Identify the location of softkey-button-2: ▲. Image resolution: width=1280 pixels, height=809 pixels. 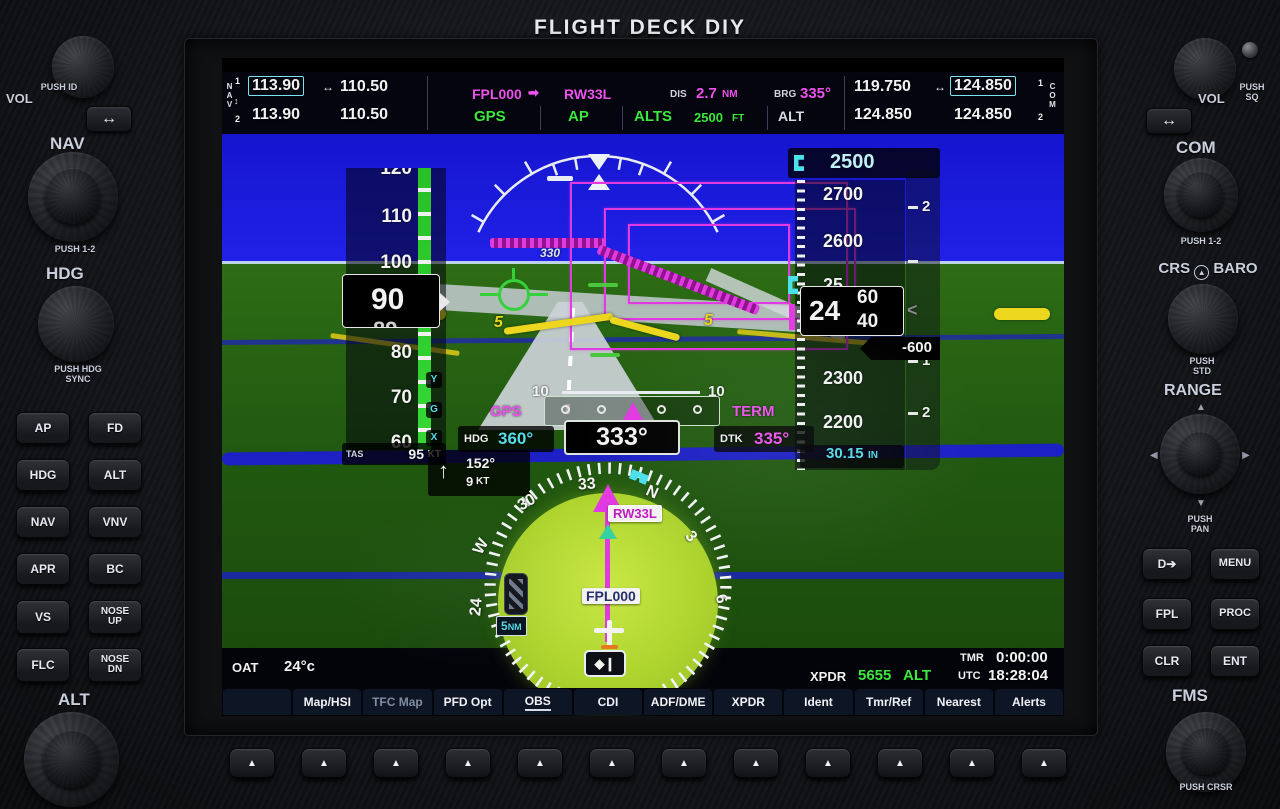
(324, 763).